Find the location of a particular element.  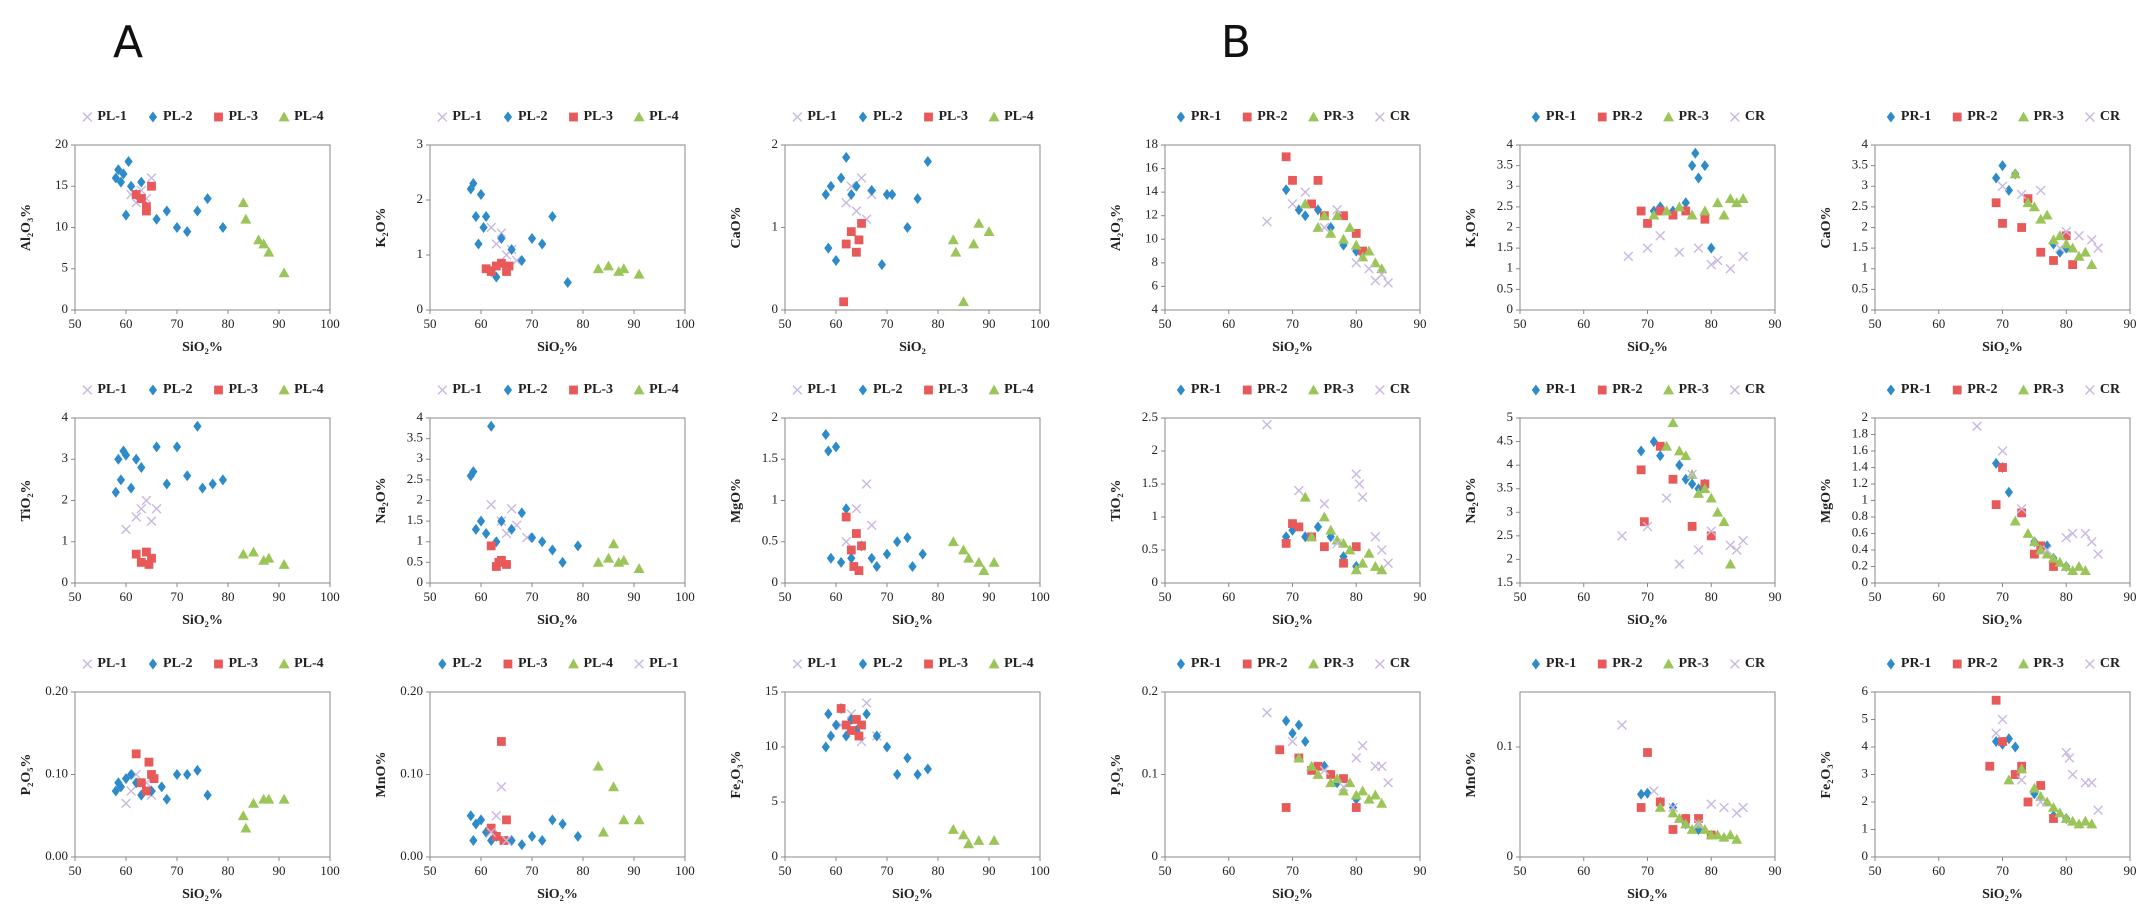

legend-label: PL-3 is located at coordinates (954, 389).